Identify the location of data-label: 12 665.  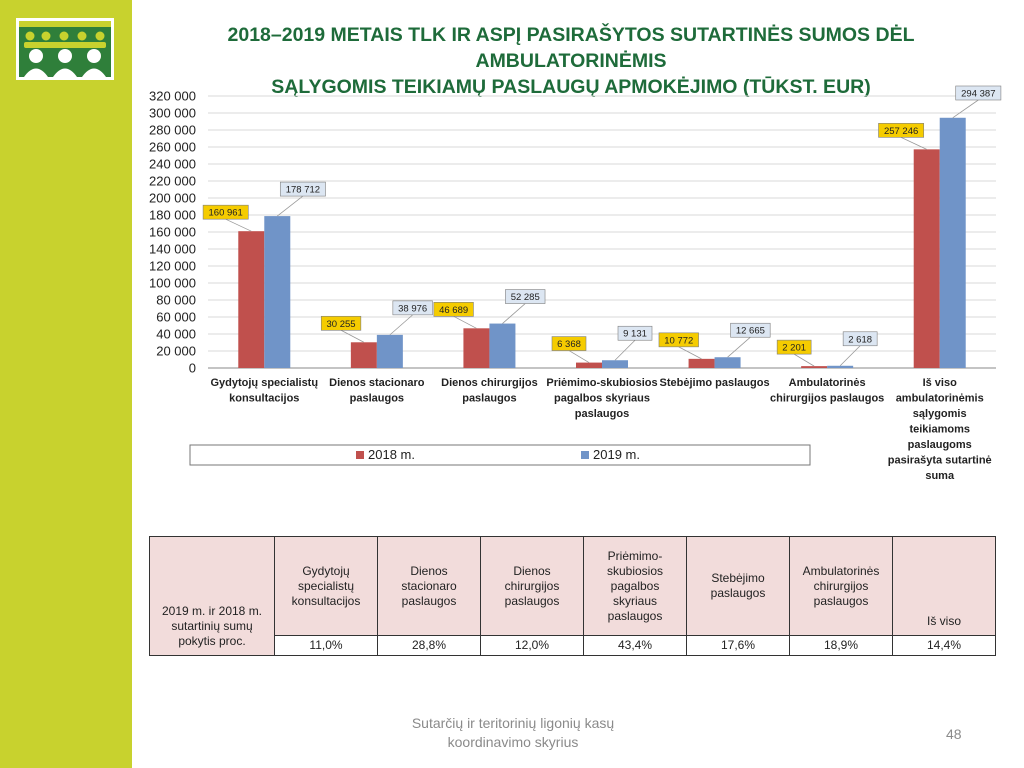
(750, 331).